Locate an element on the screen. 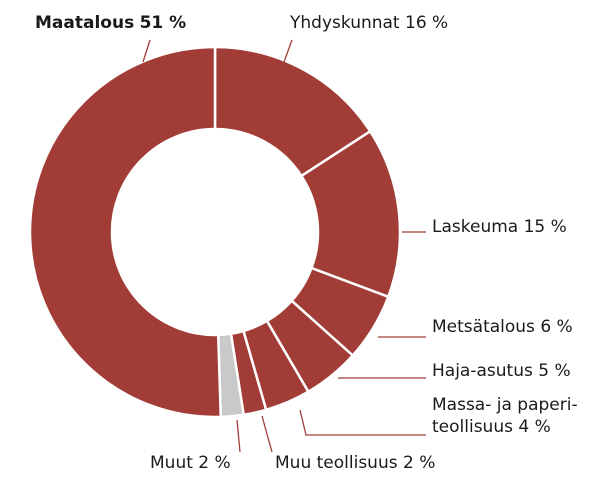  slice-label: Yhdyskunnat 16 % is located at coordinates (368, 23).